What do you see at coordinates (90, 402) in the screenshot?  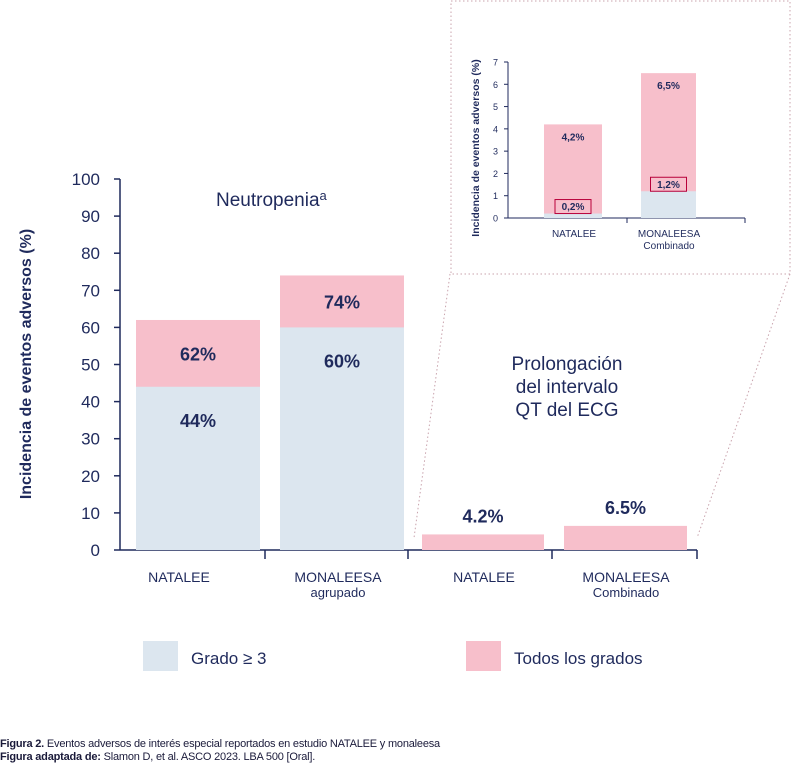 I see `y-tick-label: 40` at bounding box center [90, 402].